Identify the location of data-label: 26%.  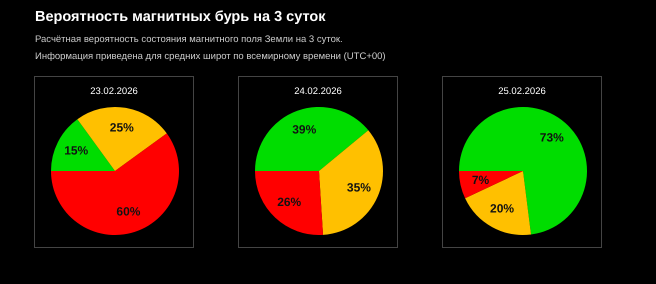
(289, 202).